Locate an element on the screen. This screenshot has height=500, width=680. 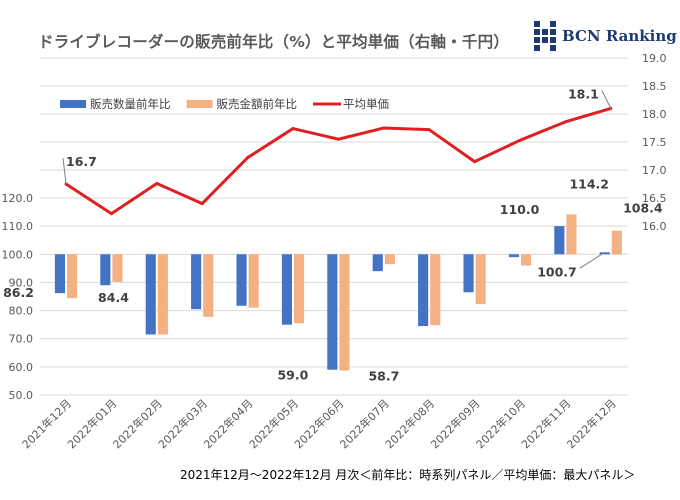
legend-label: 平均単価 is located at coordinates (366, 104).